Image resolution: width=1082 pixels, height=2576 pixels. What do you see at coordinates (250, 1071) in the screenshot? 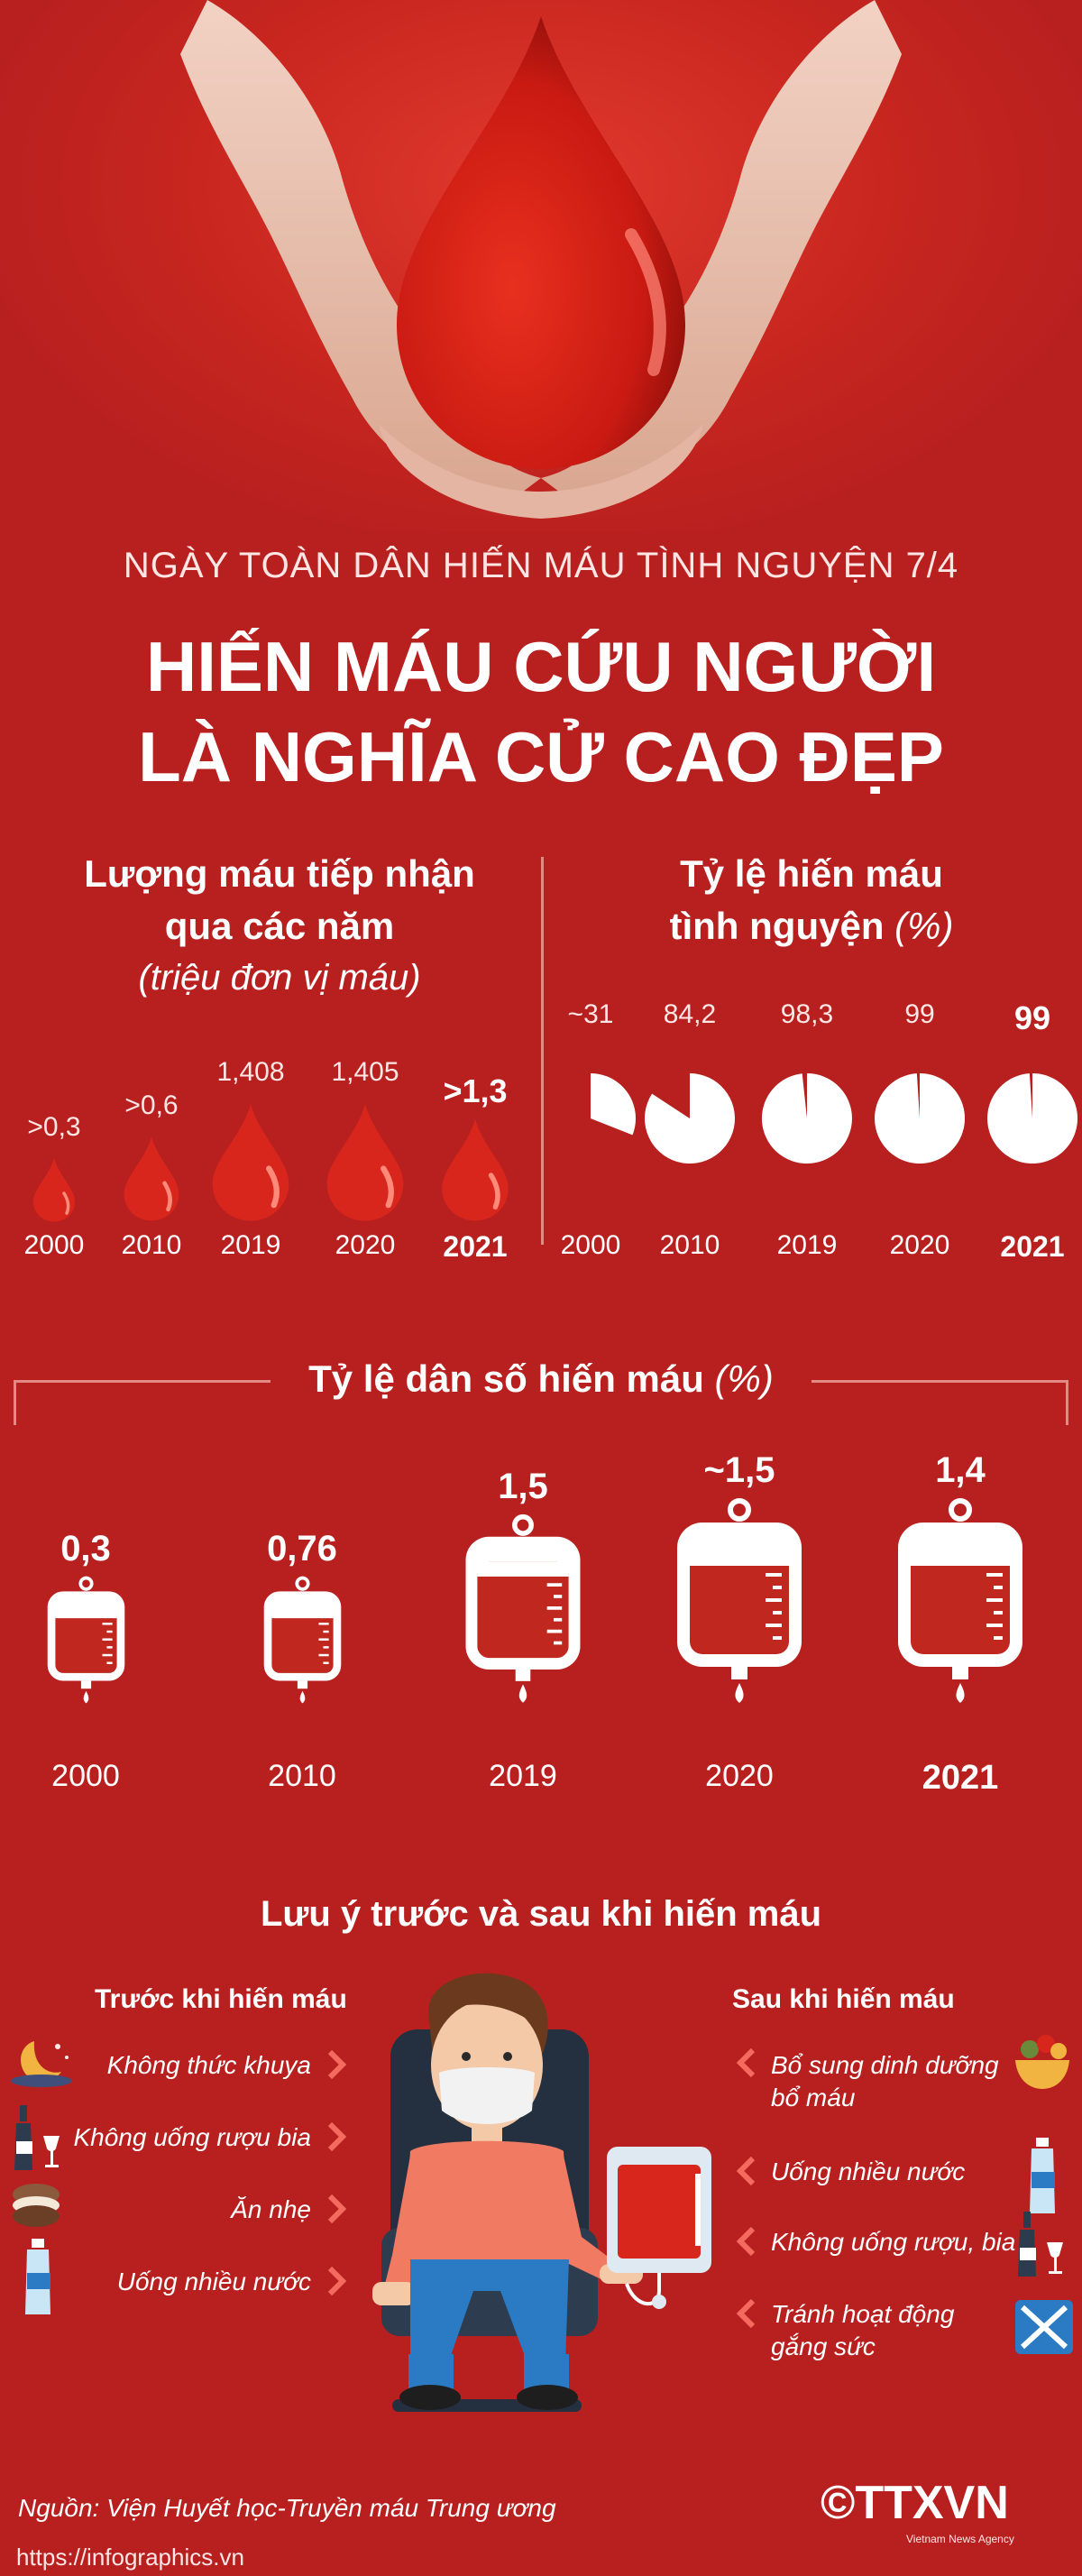
I see `blood-volume-value: 1,408` at bounding box center [250, 1071].